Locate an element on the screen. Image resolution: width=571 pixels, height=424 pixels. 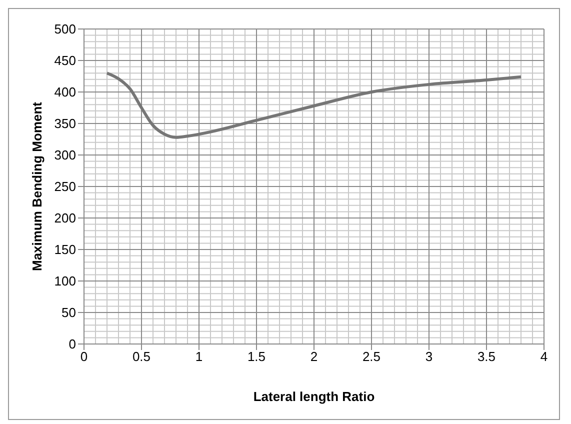
x-tick-label: 2 is located at coordinates (314, 356).